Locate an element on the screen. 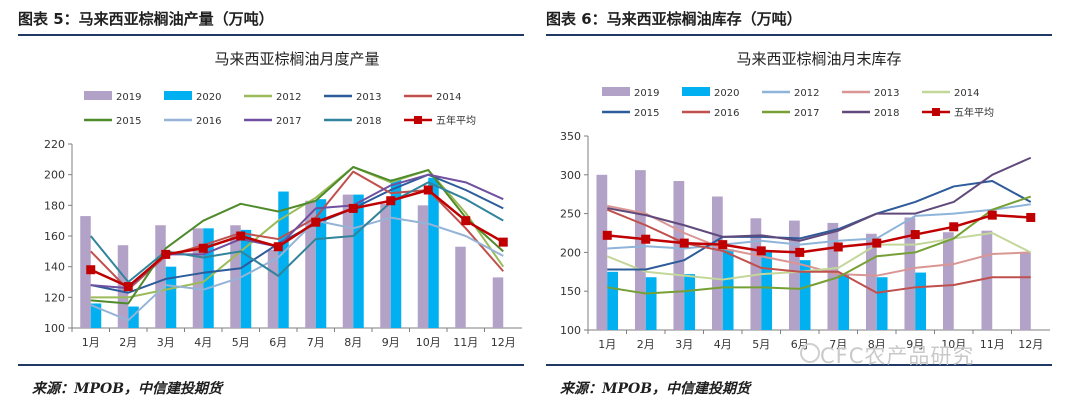  chart-title: 马来西亚棕榈油月度产量 is located at coordinates (296, 59).